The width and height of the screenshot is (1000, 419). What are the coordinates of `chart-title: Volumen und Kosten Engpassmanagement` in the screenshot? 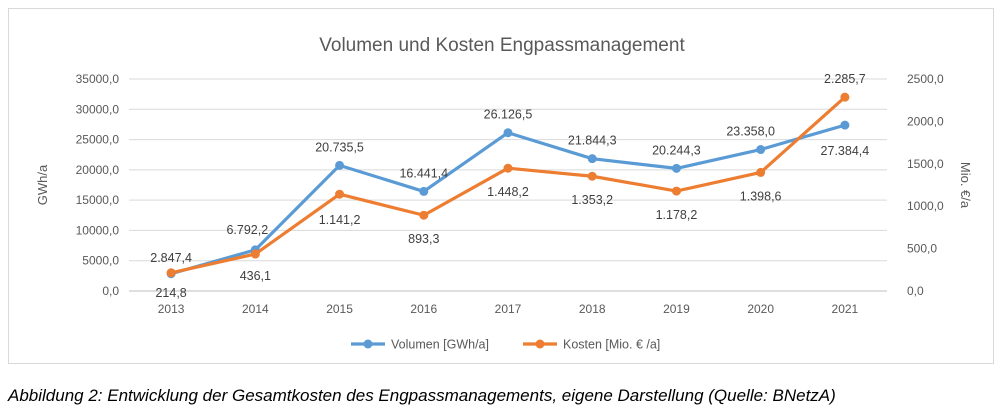 It's located at (502, 45).